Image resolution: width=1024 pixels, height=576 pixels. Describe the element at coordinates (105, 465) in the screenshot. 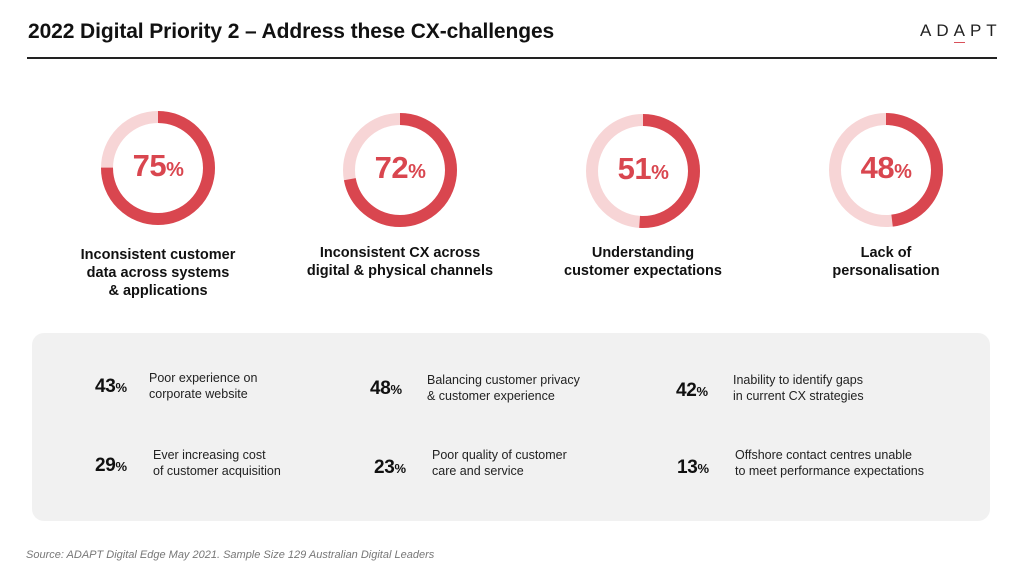

I see `stat-number: 29` at that location.